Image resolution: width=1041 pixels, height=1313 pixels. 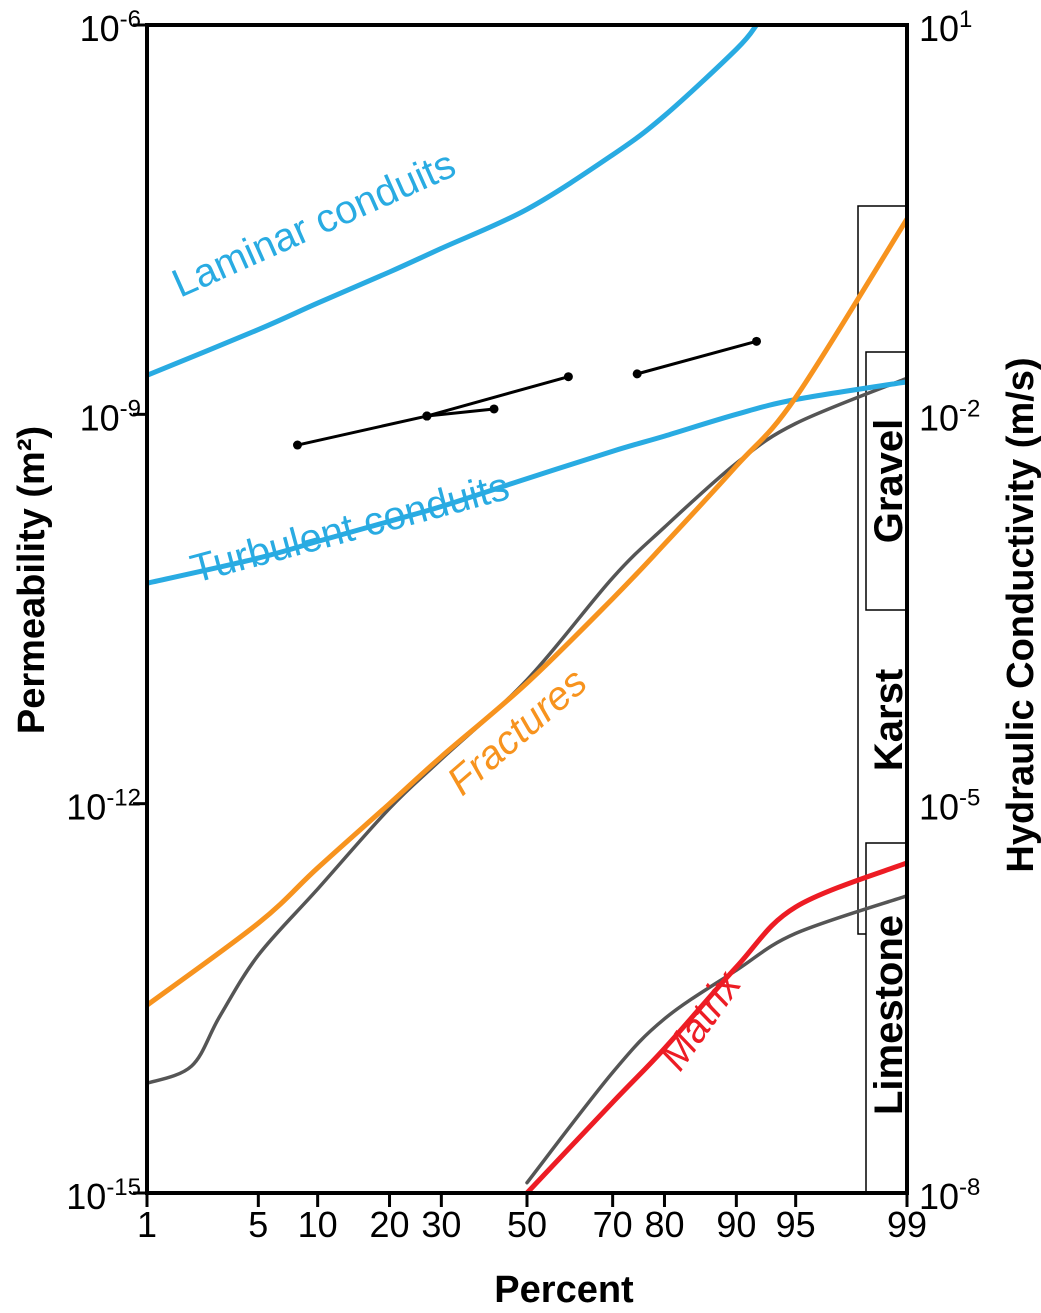 I want to click on x-tick-label: 5, so click(x=258, y=1224).